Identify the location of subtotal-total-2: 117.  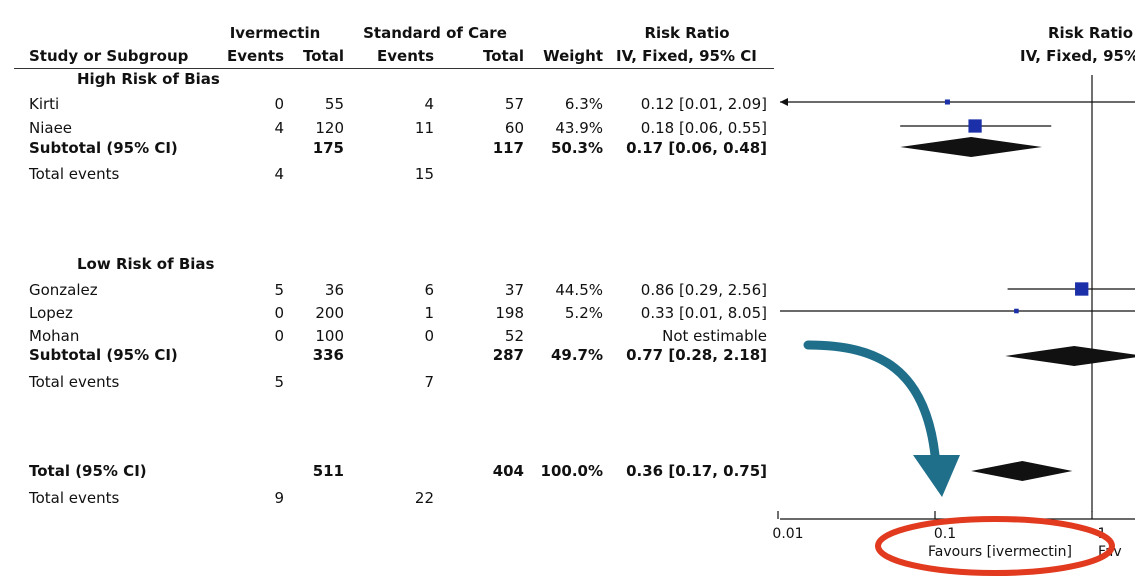
(508, 148).